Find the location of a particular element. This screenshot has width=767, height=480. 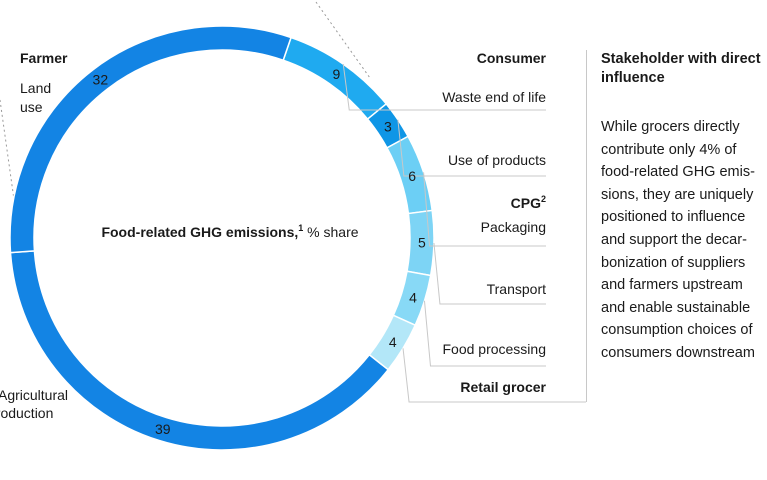

segment-value: 9 is located at coordinates (336, 74).